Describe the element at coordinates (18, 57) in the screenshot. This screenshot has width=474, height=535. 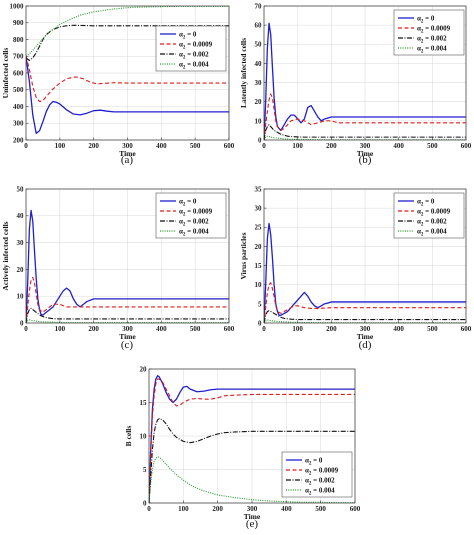
I see `y-tick-label: 700` at that location.